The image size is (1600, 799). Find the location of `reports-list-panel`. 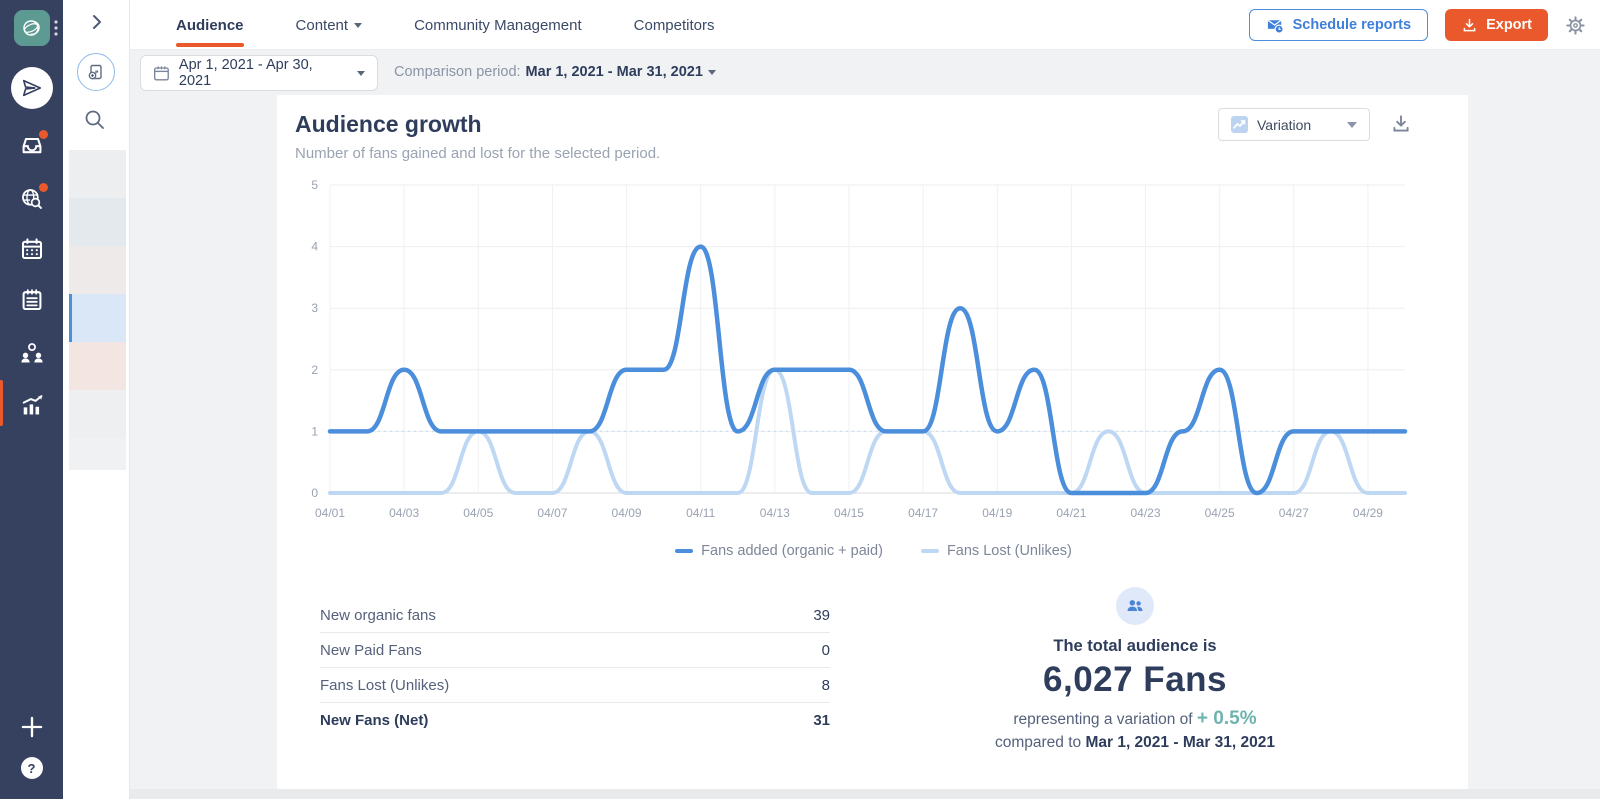

reports-list-panel is located at coordinates (96, 399).